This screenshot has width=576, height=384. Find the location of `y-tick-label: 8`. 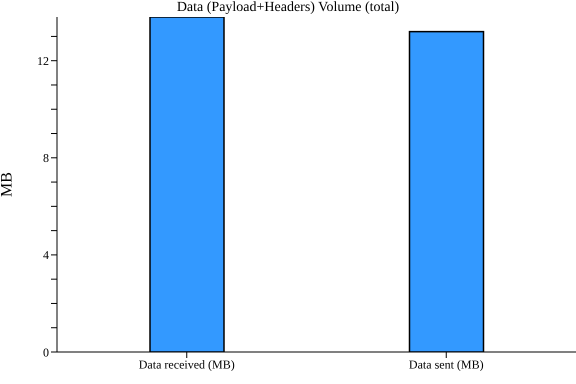

y-tick-label: 8 is located at coordinates (46, 158).